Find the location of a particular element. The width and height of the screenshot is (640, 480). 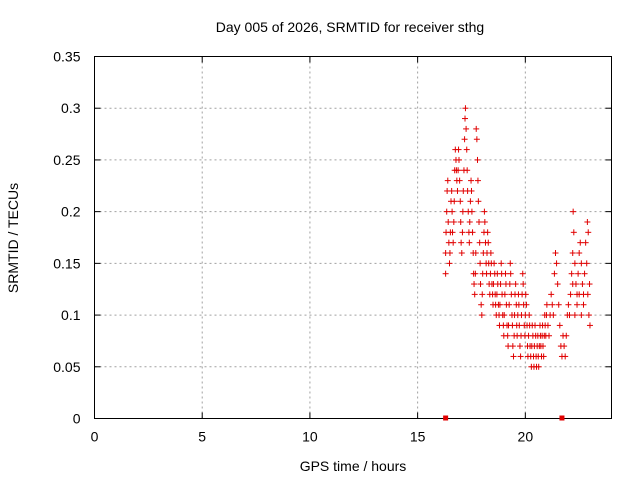

x-tick-label: 5 is located at coordinates (202, 437).